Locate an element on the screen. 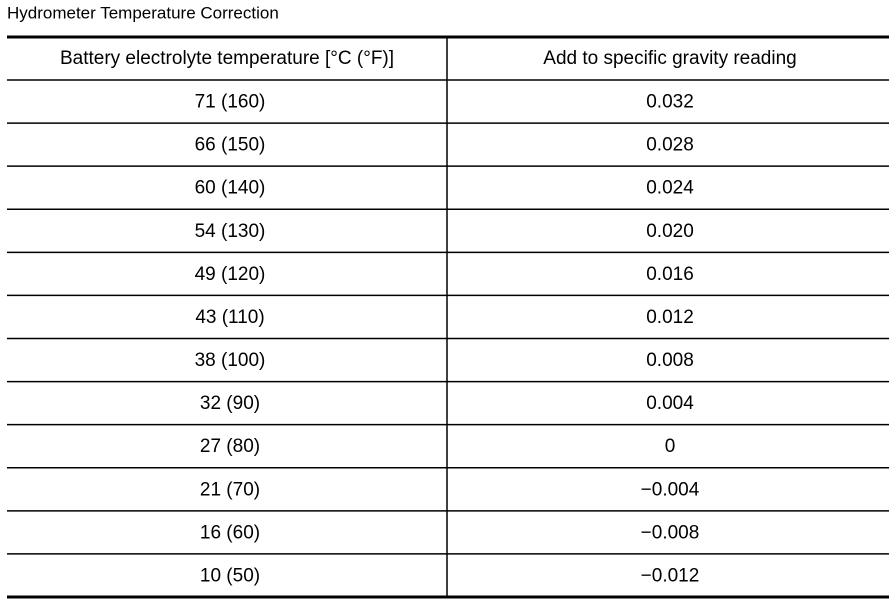  correction-cell: 0.028 is located at coordinates (670, 145).